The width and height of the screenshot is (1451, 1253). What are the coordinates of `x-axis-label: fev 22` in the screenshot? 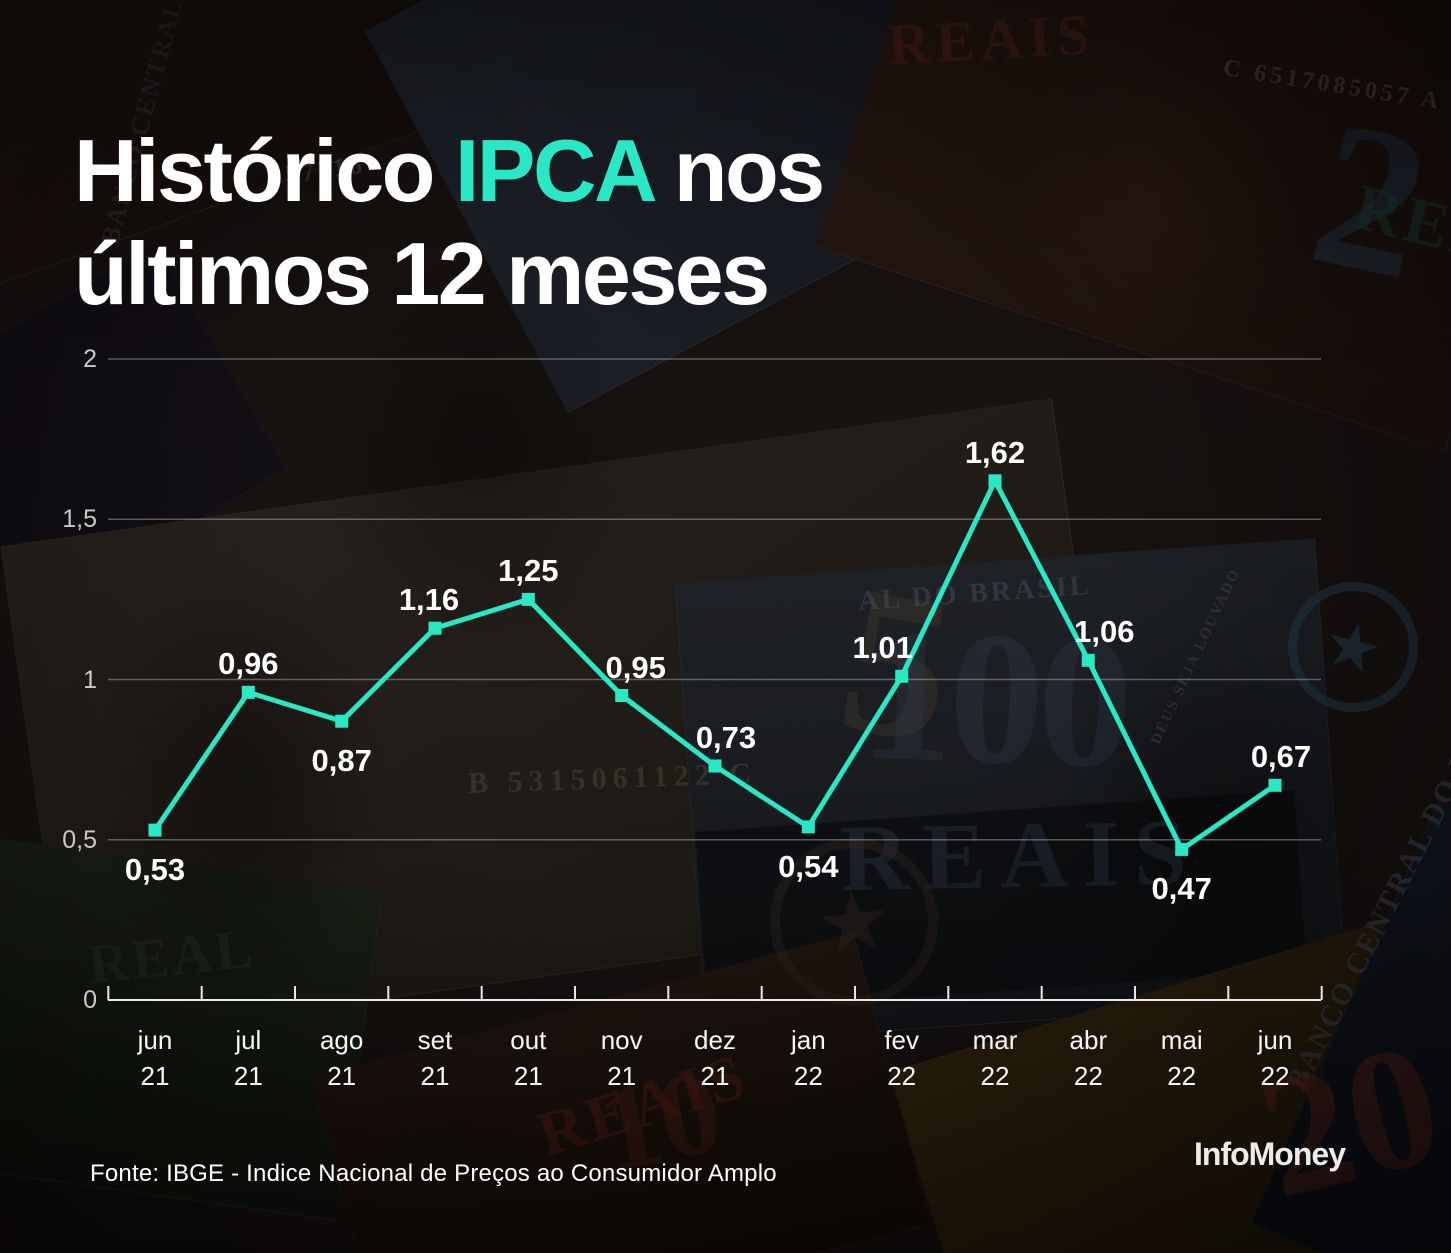 It's located at (902, 1058).